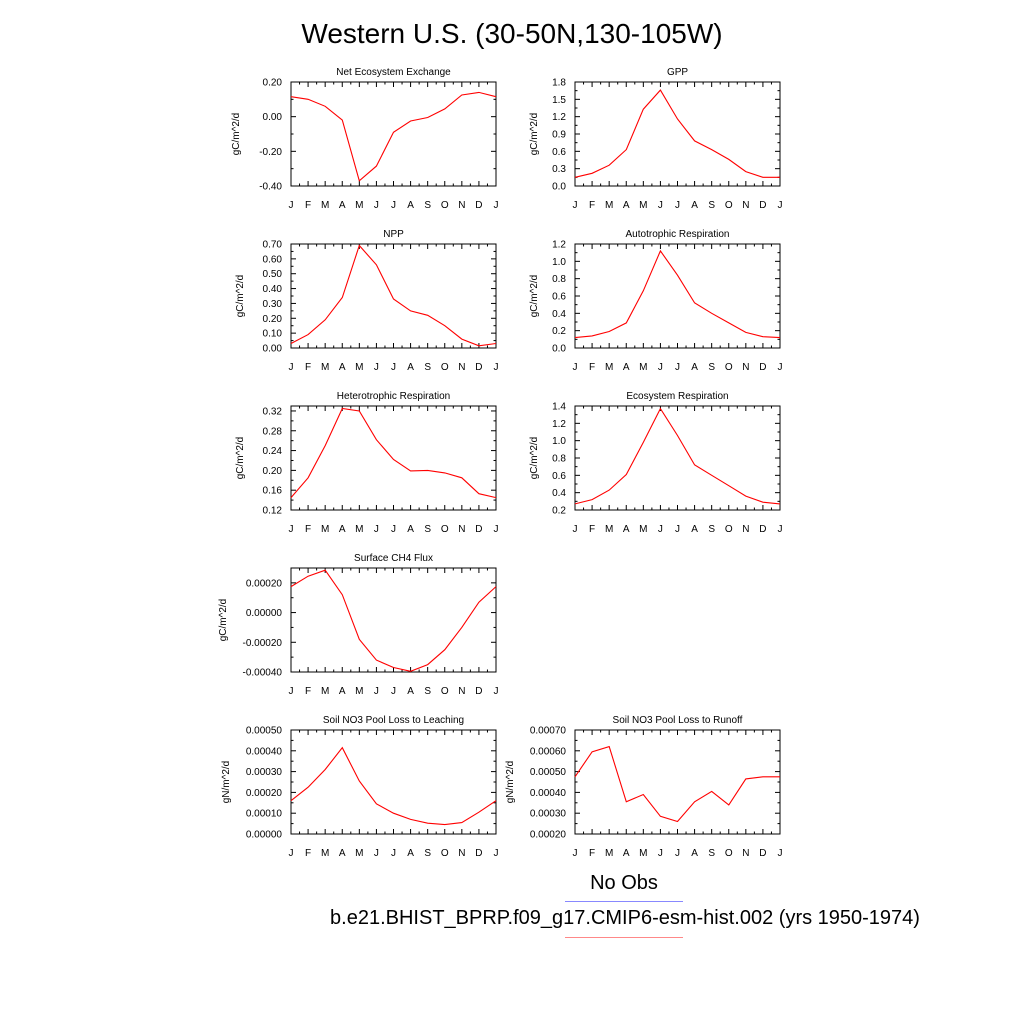  Describe the element at coordinates (263, 673) in the screenshot. I see `y-tick-label: -0.00040` at that location.